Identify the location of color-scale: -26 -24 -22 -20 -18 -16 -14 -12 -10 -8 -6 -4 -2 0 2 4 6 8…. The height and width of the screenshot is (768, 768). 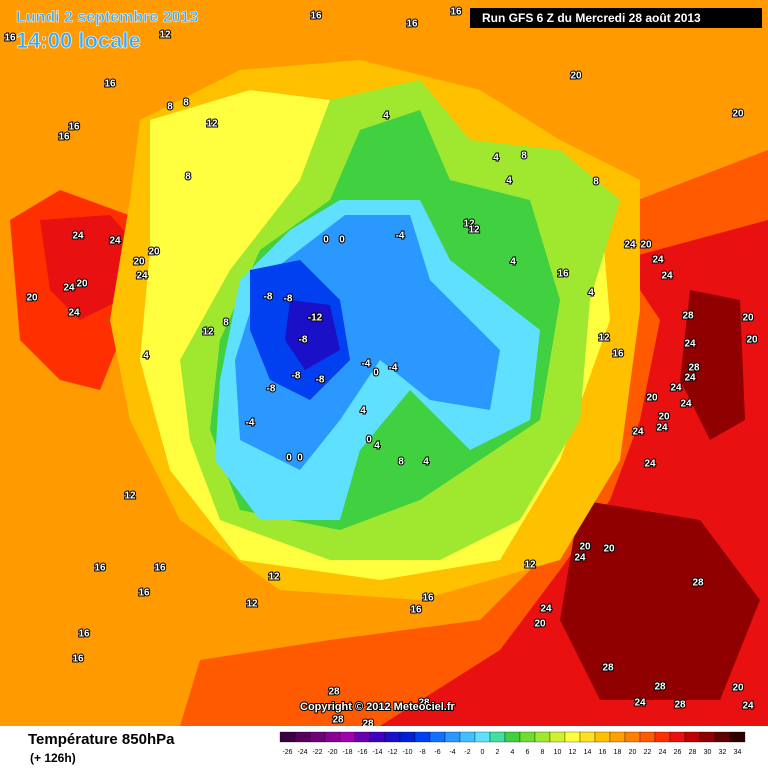
(512, 743).